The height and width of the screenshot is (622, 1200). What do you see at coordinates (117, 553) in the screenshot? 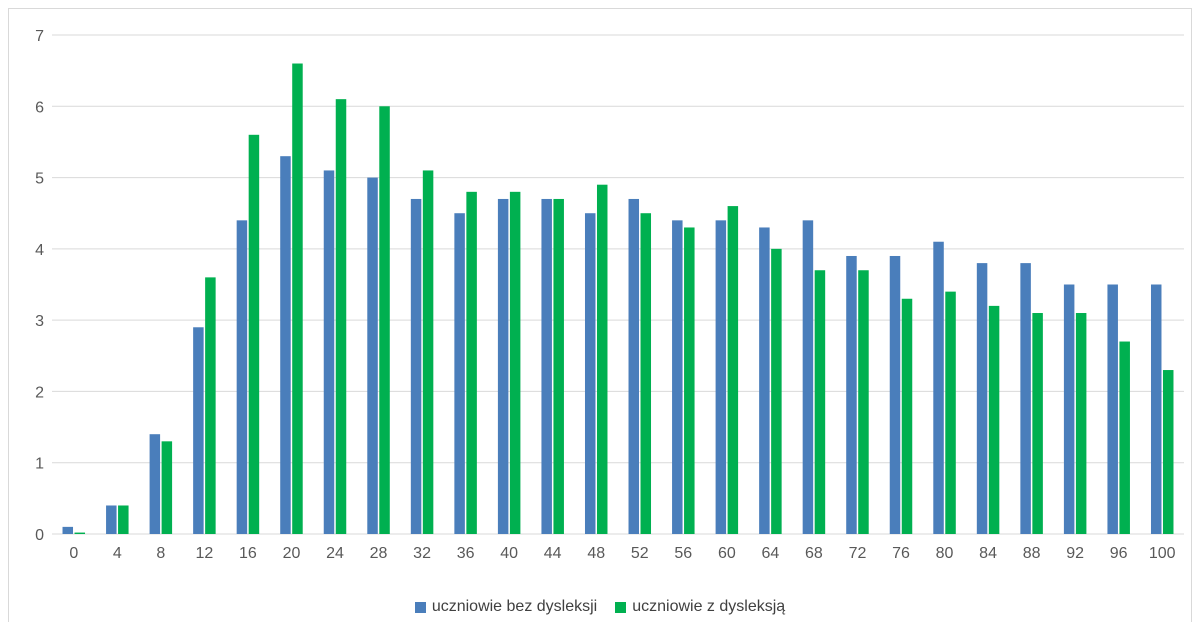
I see `x-tick-label-4: 4` at bounding box center [117, 553].